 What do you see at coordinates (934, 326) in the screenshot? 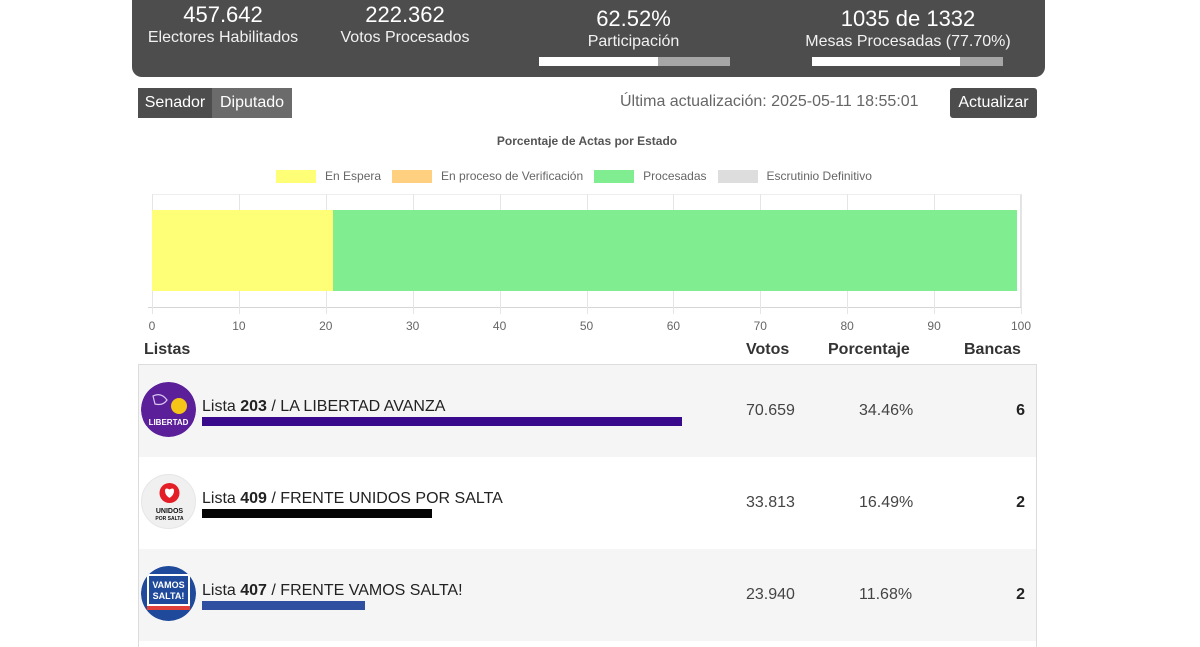
I see `x-tick-label: 90` at bounding box center [934, 326].